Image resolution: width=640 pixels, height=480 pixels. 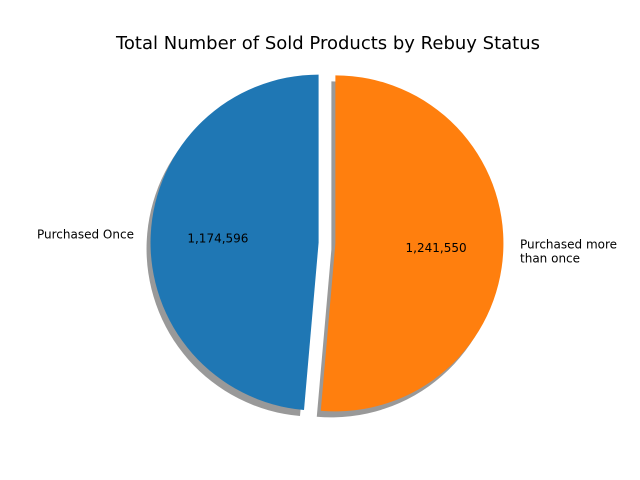 I want to click on slice-2-category-label-line: than once, so click(x=550, y=258).